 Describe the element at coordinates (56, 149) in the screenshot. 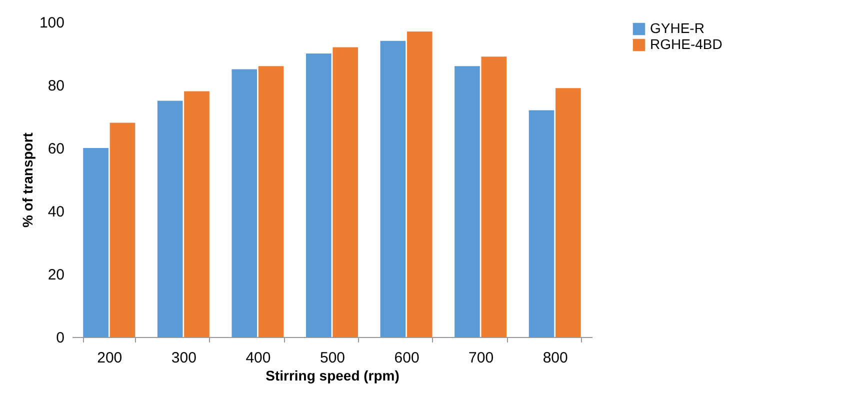

I see `y-tick-label: 60` at that location.